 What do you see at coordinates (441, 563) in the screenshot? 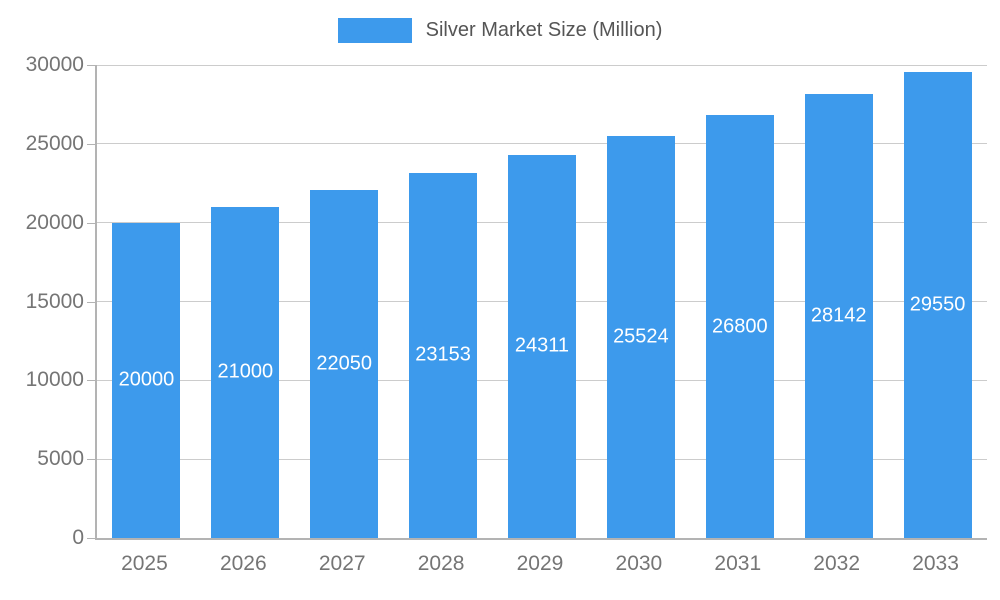
I see `x-axis-label: 2028` at bounding box center [441, 563].